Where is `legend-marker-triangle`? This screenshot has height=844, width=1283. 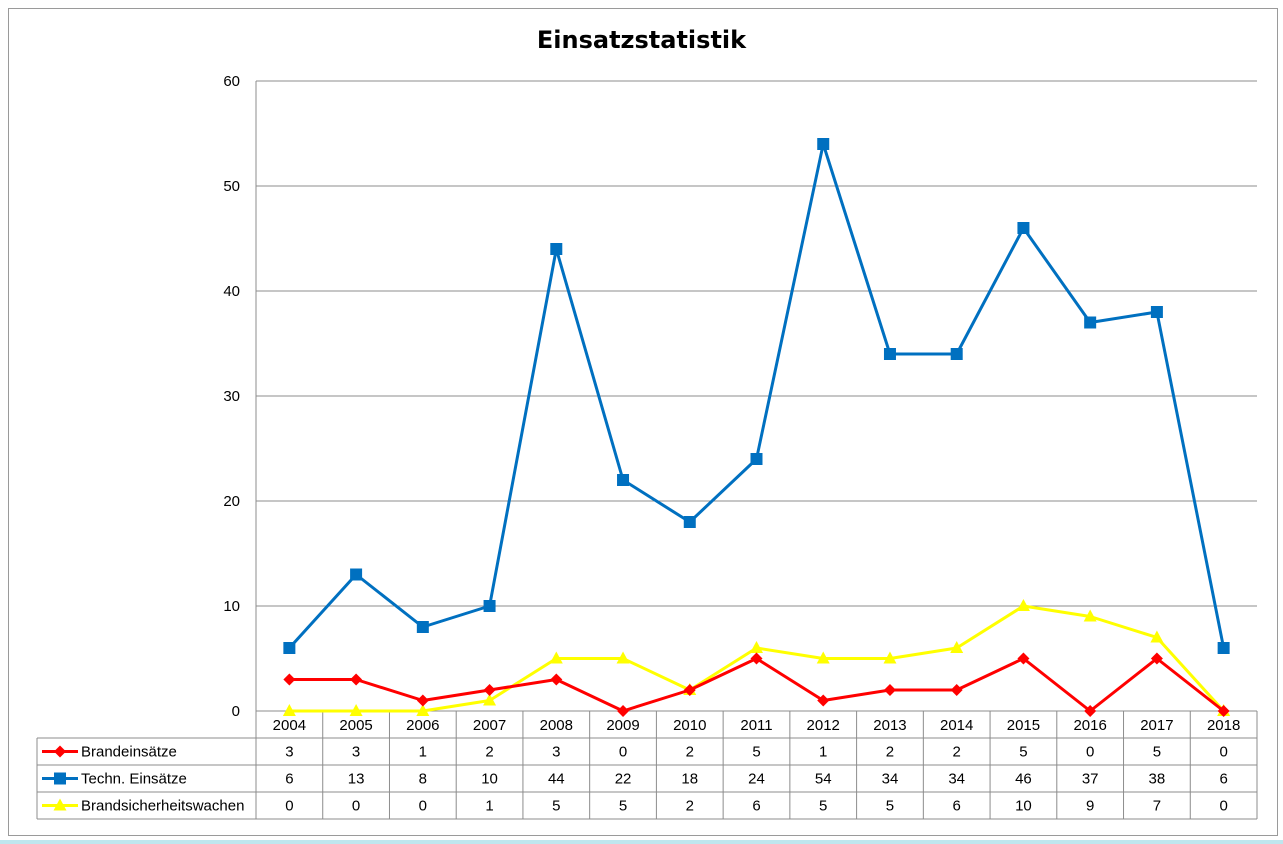 legend-marker-triangle is located at coordinates (60, 804).